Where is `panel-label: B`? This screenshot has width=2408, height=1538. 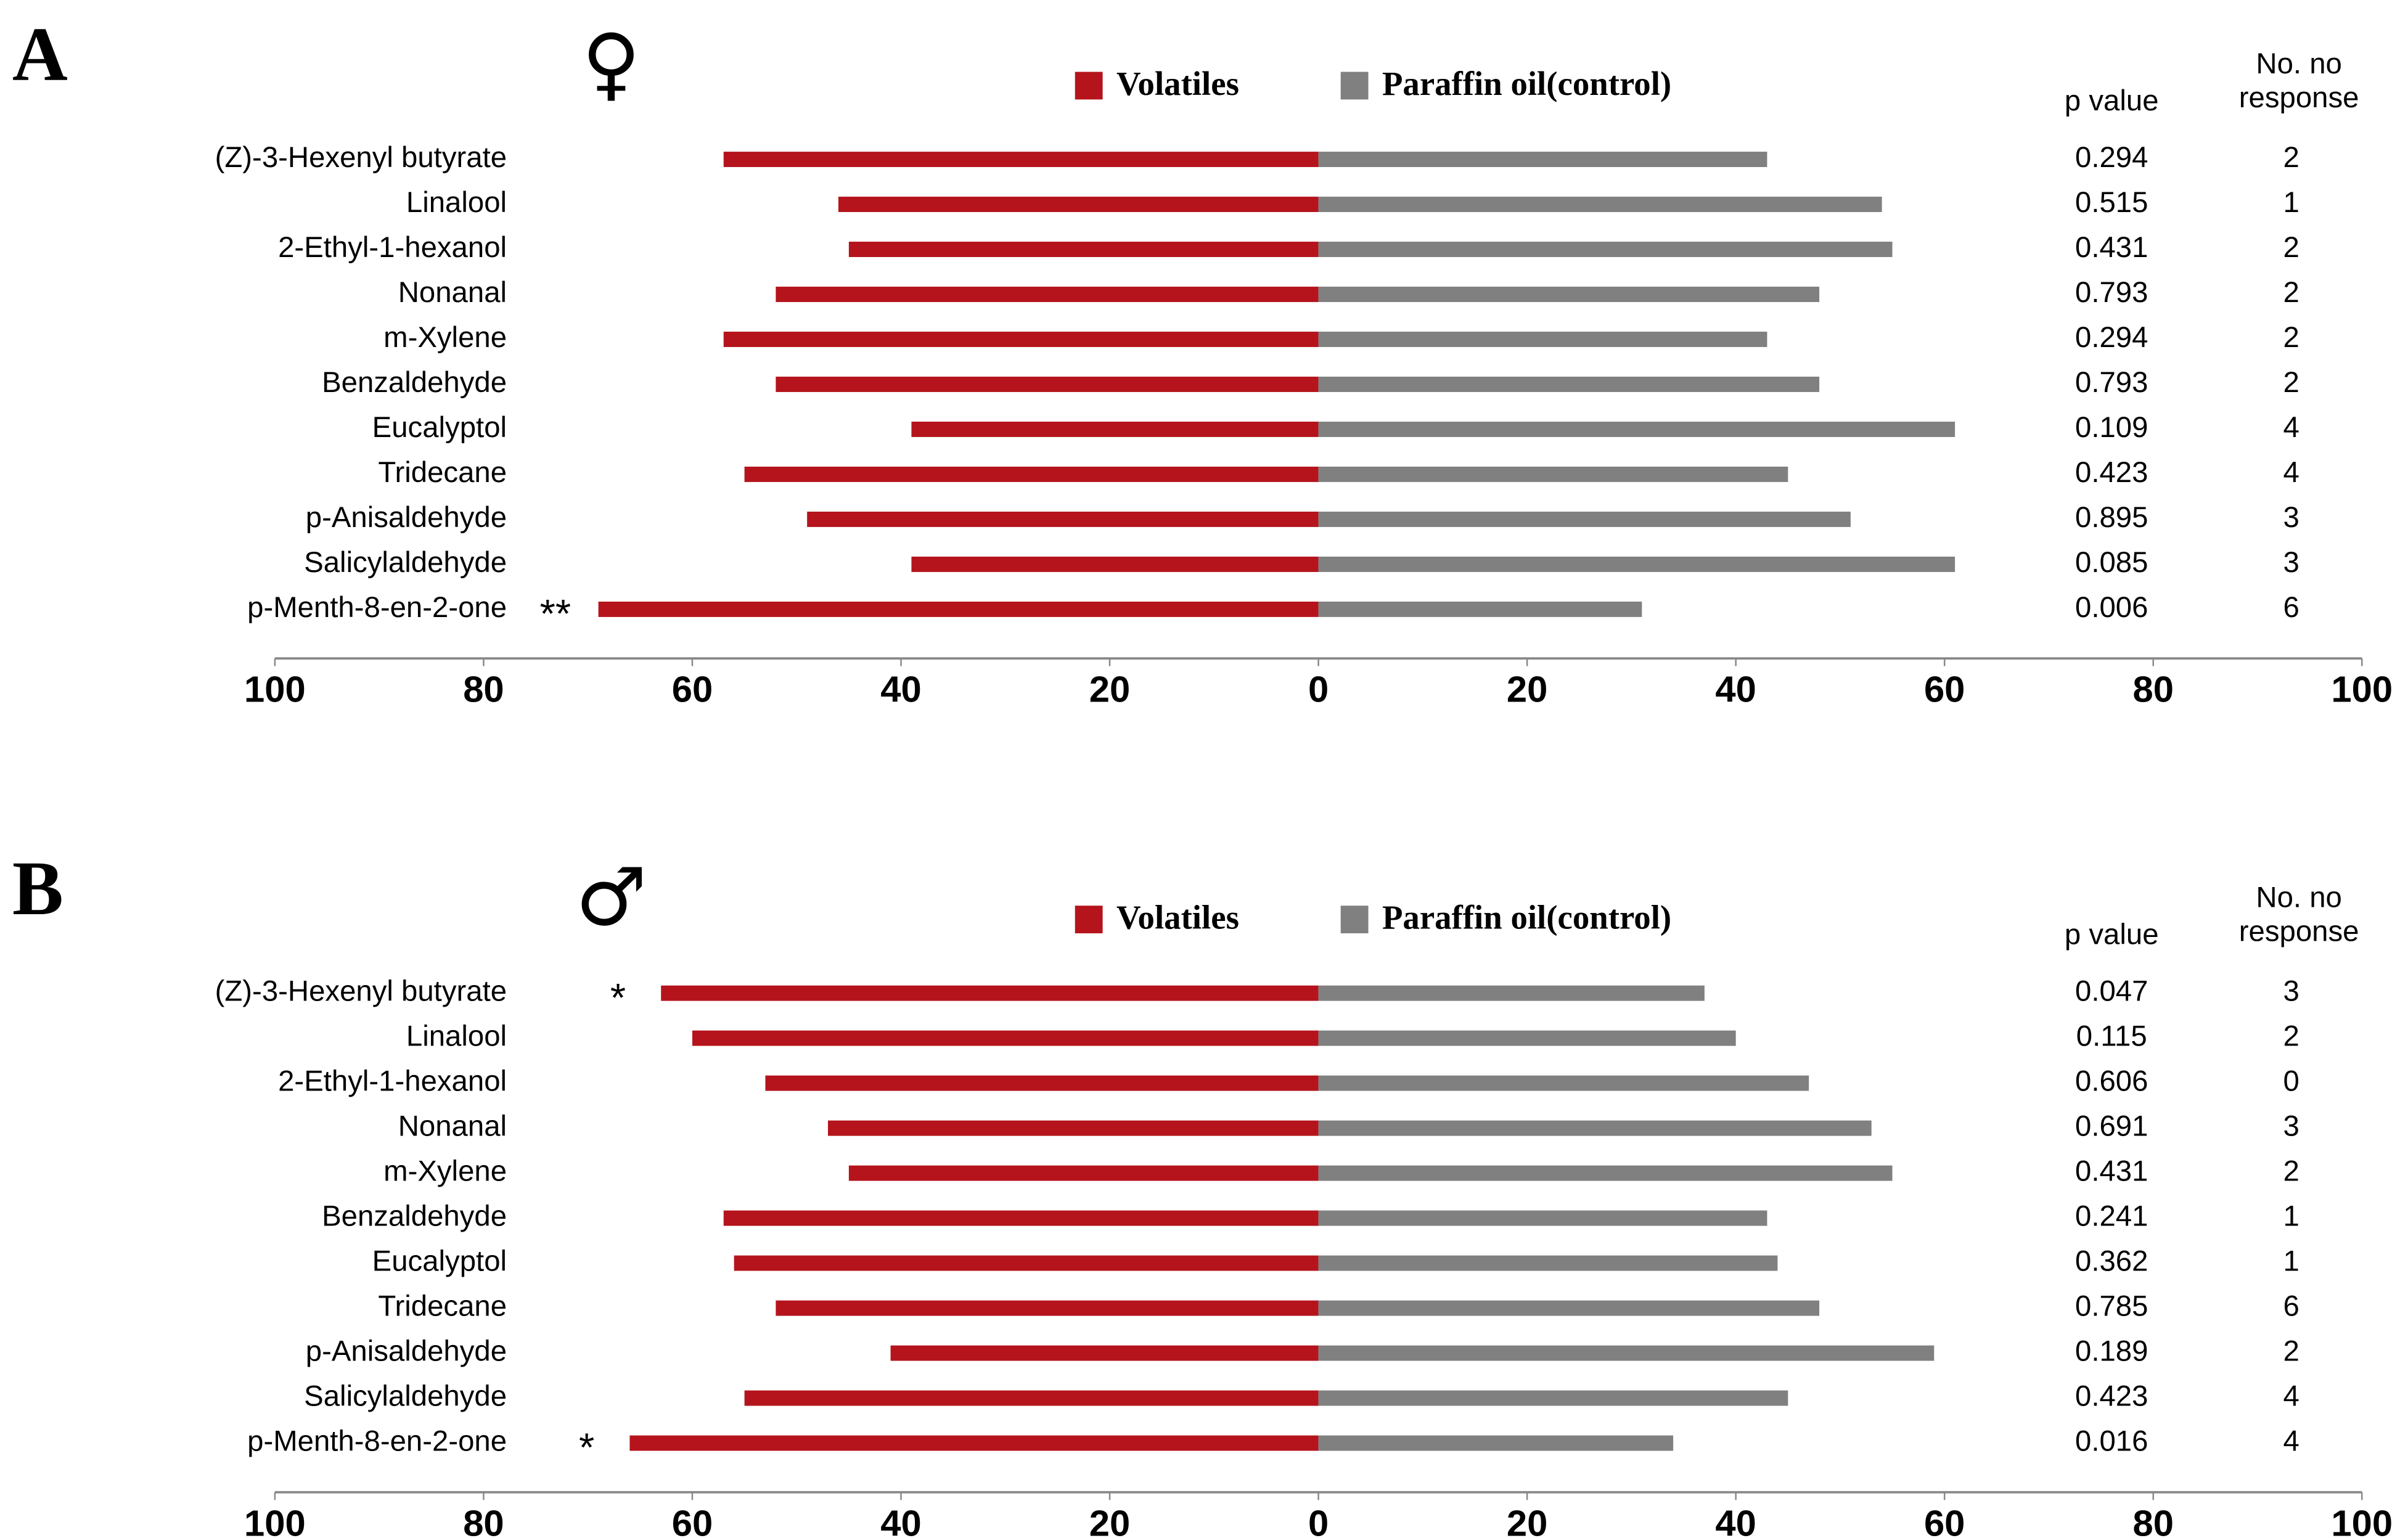
panel-label: B is located at coordinates (37, 888).